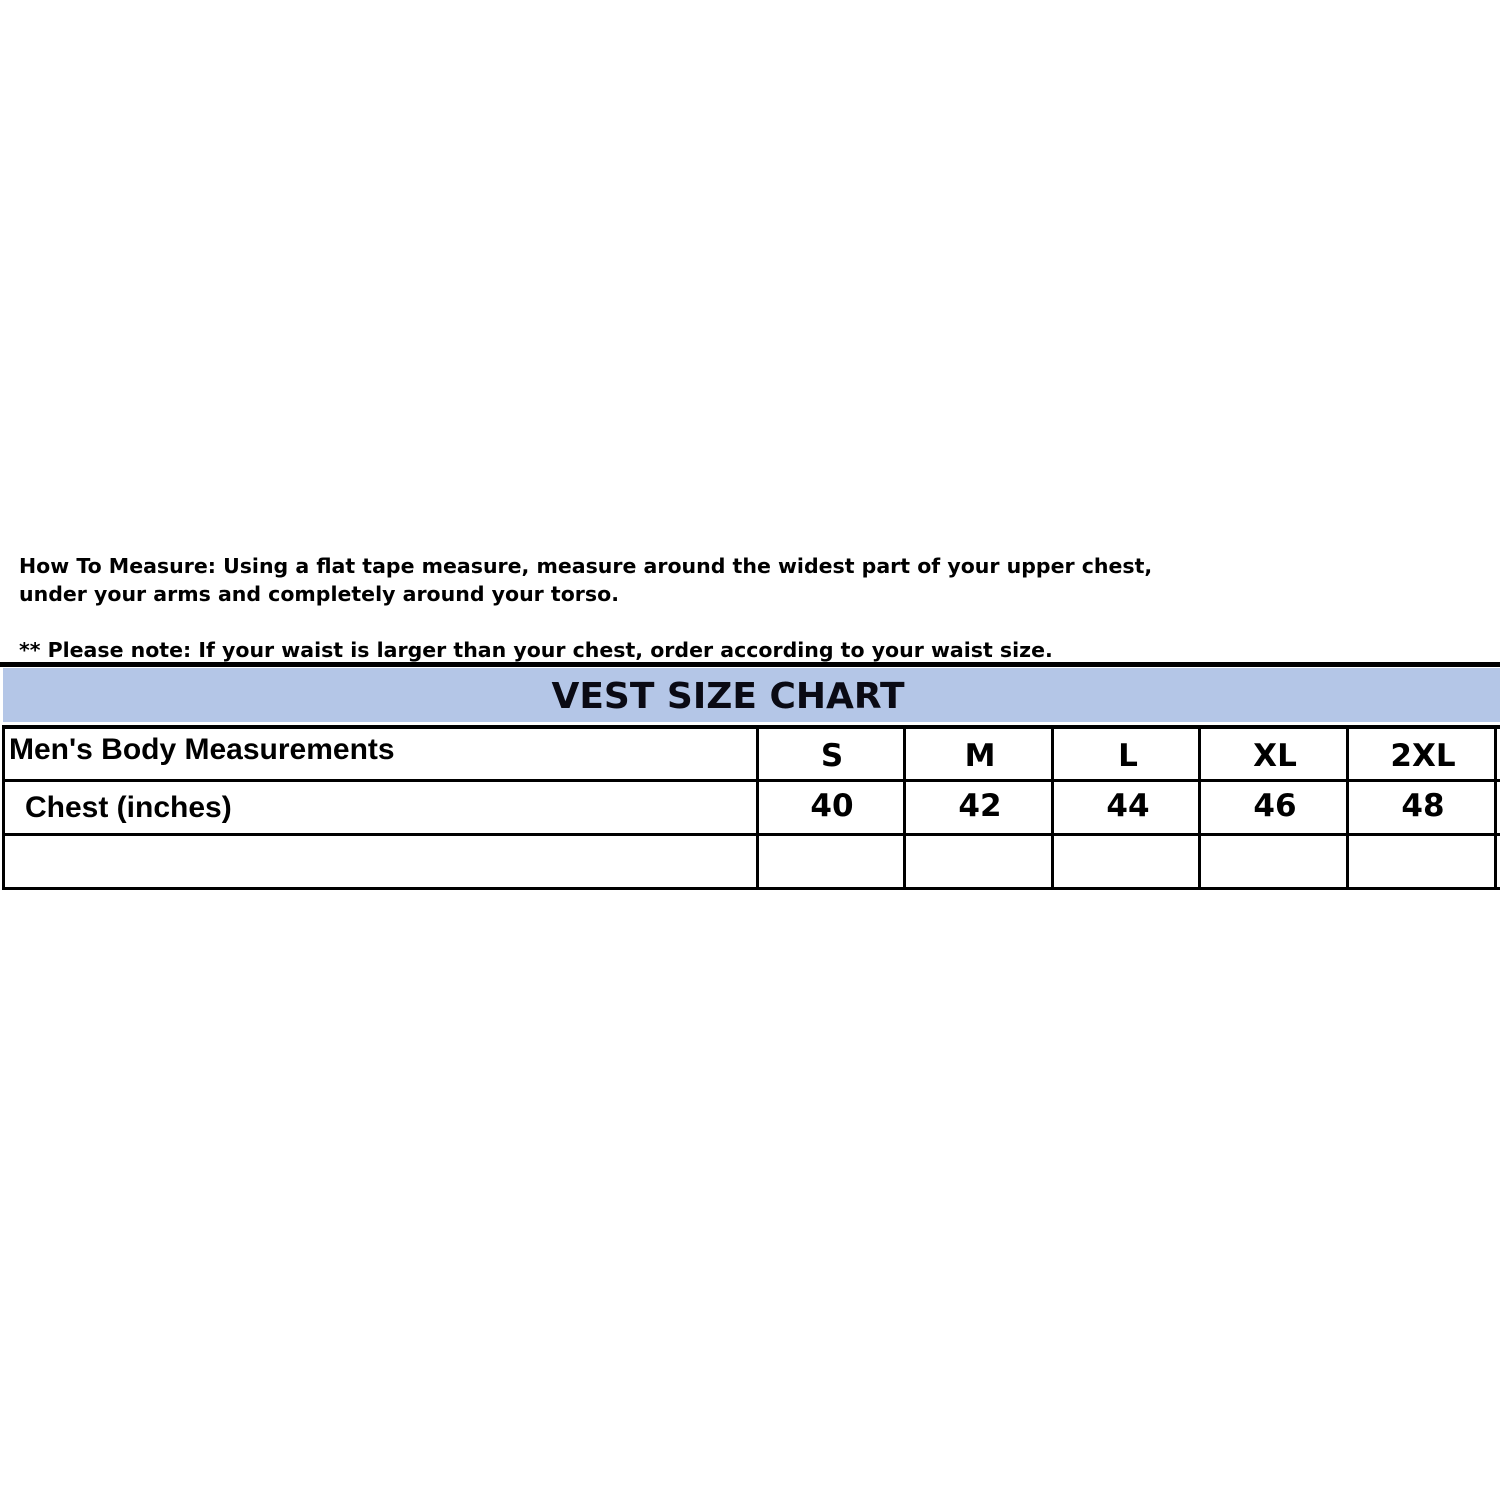 The width and height of the screenshot is (1500, 1500). Describe the element at coordinates (1128, 756) in the screenshot. I see `size-header-l: L` at that location.